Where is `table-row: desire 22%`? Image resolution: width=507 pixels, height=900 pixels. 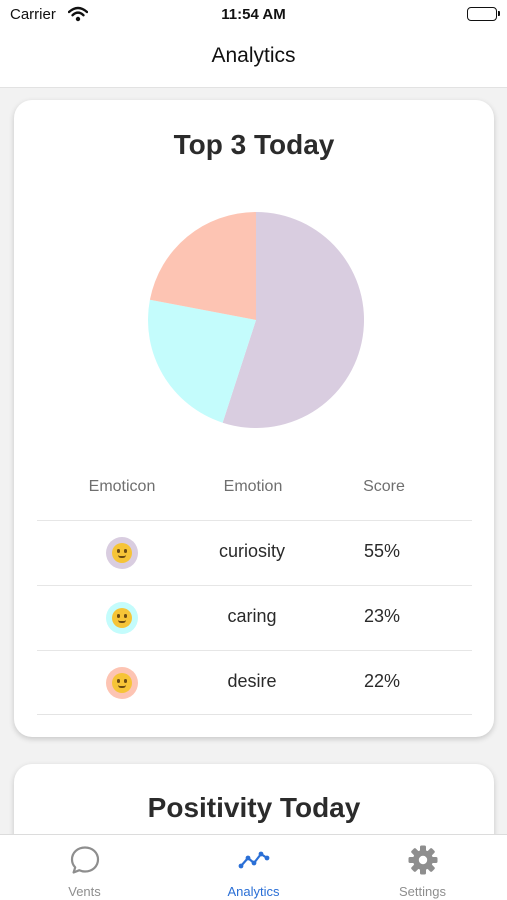
table-row: desire 22% is located at coordinates (254, 682).